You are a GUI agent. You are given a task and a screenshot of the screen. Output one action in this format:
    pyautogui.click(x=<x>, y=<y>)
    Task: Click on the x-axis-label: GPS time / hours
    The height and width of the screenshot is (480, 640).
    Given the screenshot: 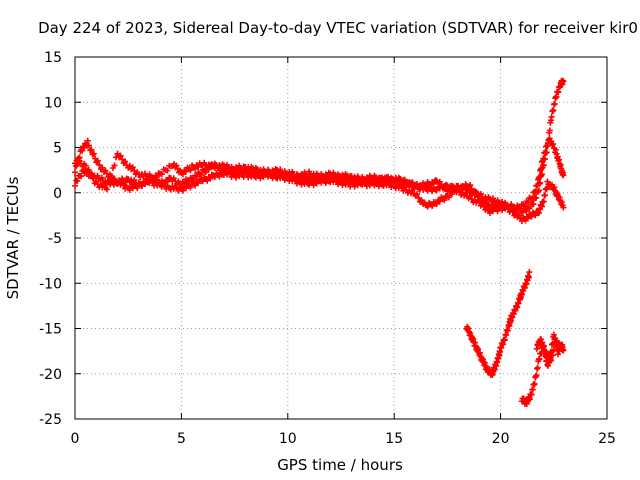 What is the action you would take?
    pyautogui.click(x=340, y=465)
    